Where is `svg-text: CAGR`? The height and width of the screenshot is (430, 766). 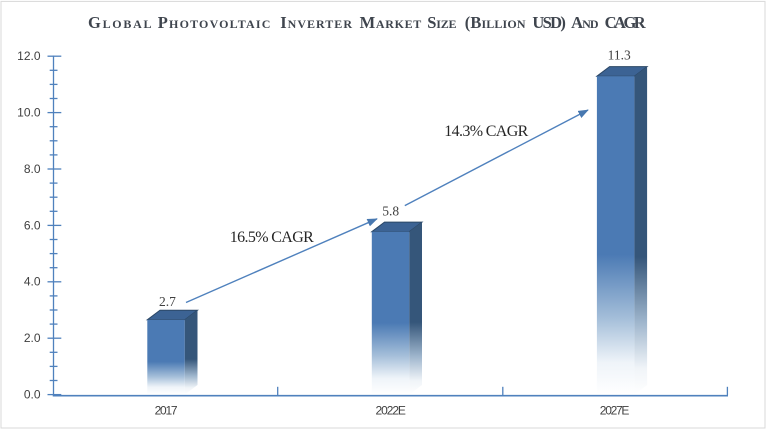
svg-text: CAGR is located at coordinates (626, 22).